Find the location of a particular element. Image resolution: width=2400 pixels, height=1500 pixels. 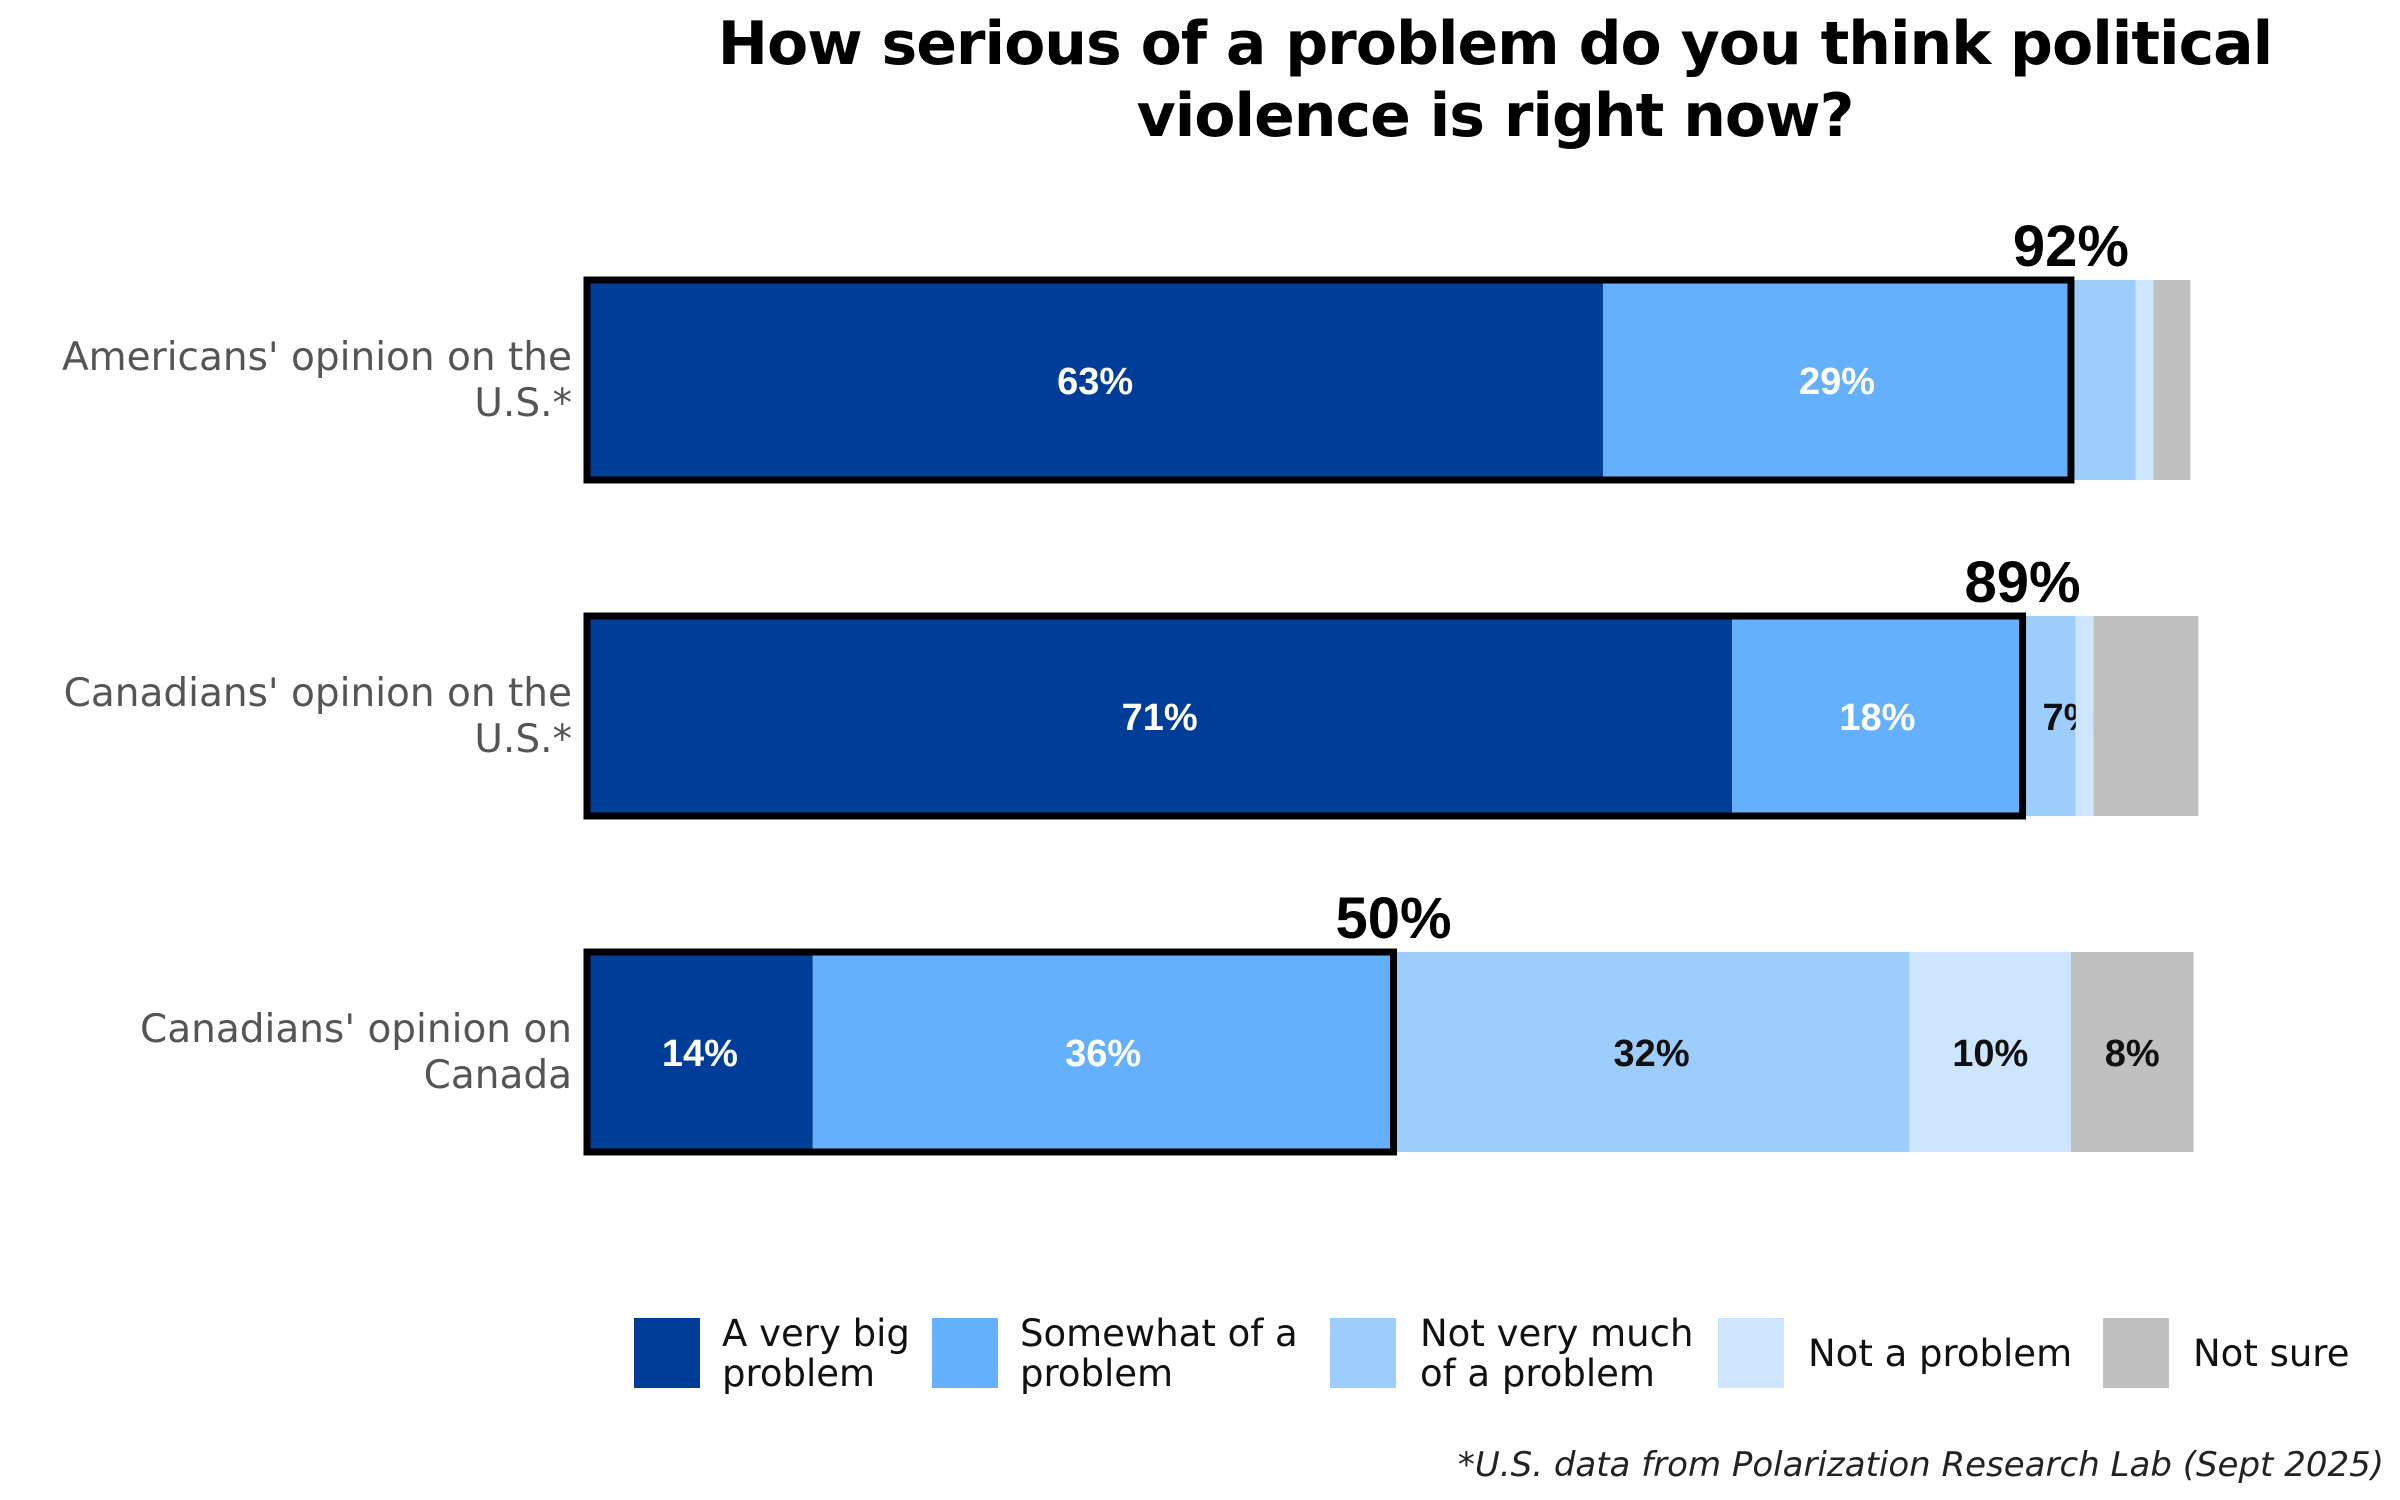

segment-label: 8% is located at coordinates (2132, 1054).